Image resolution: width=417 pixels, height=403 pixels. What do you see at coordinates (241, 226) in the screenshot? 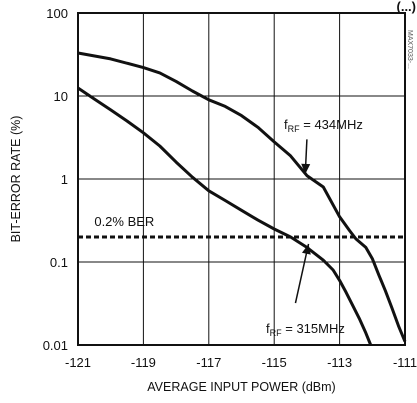
I see `reference-line-group: 0.2% BER` at bounding box center [241, 226].